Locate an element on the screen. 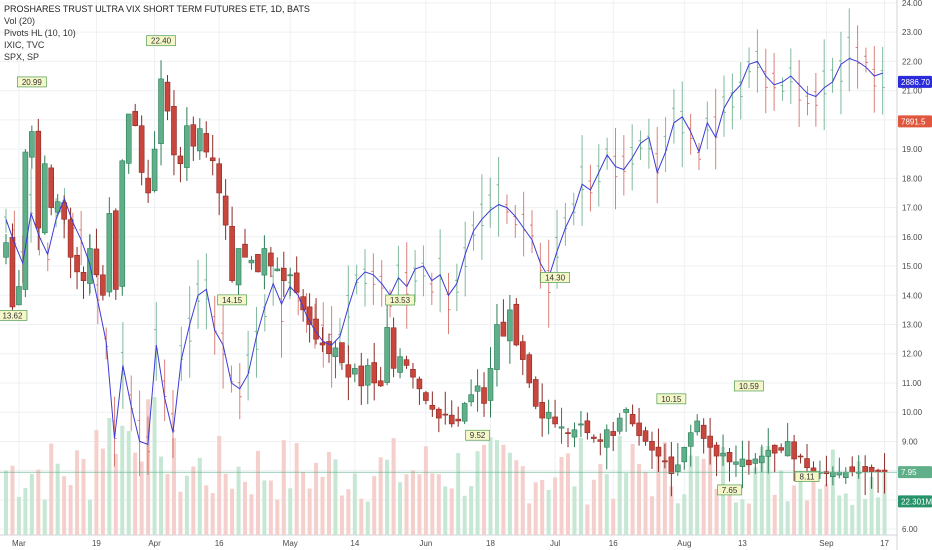 The image size is (932, 550). x-tick-label: 19 is located at coordinates (96, 543).